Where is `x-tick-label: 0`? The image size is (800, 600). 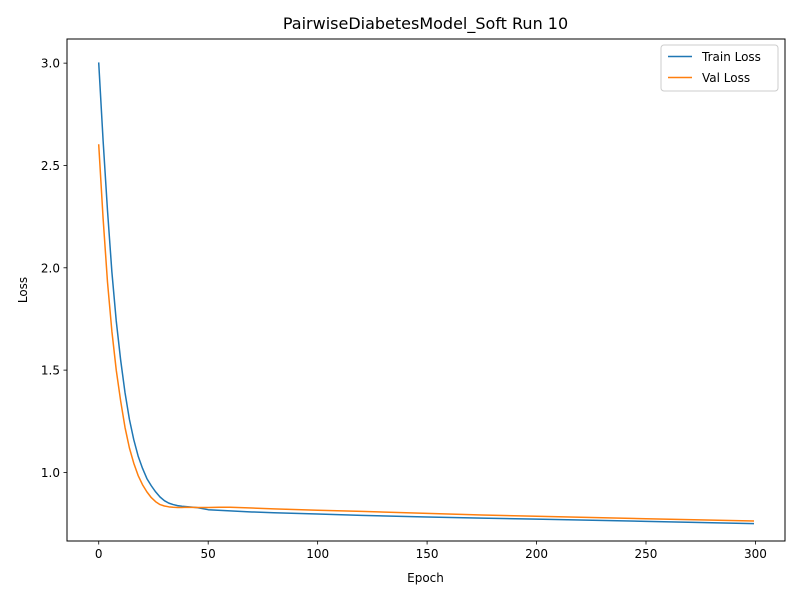
x-tick-label: 0 is located at coordinates (99, 554).